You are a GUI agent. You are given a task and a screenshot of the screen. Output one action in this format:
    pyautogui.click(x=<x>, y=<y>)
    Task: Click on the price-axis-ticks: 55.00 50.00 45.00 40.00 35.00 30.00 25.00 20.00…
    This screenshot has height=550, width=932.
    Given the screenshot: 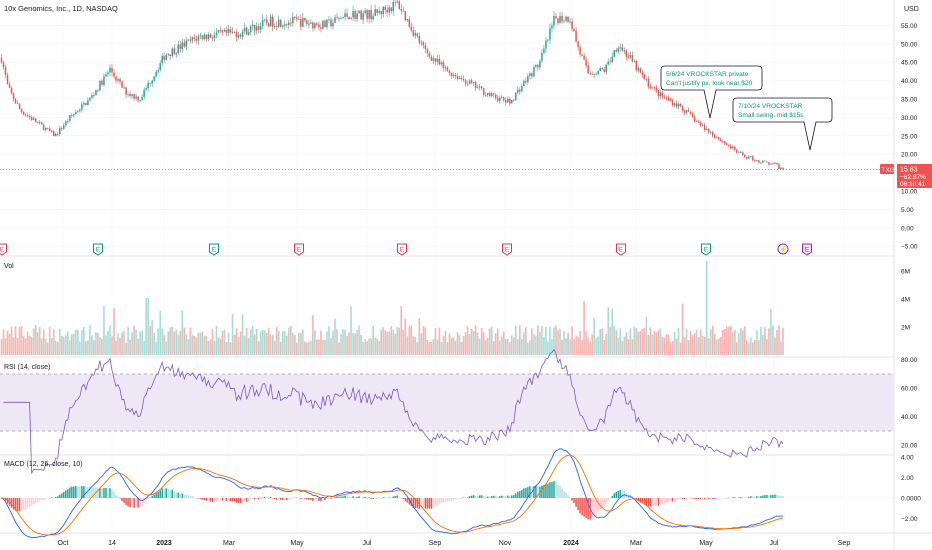 What is the action you would take?
    pyautogui.click(x=909, y=137)
    